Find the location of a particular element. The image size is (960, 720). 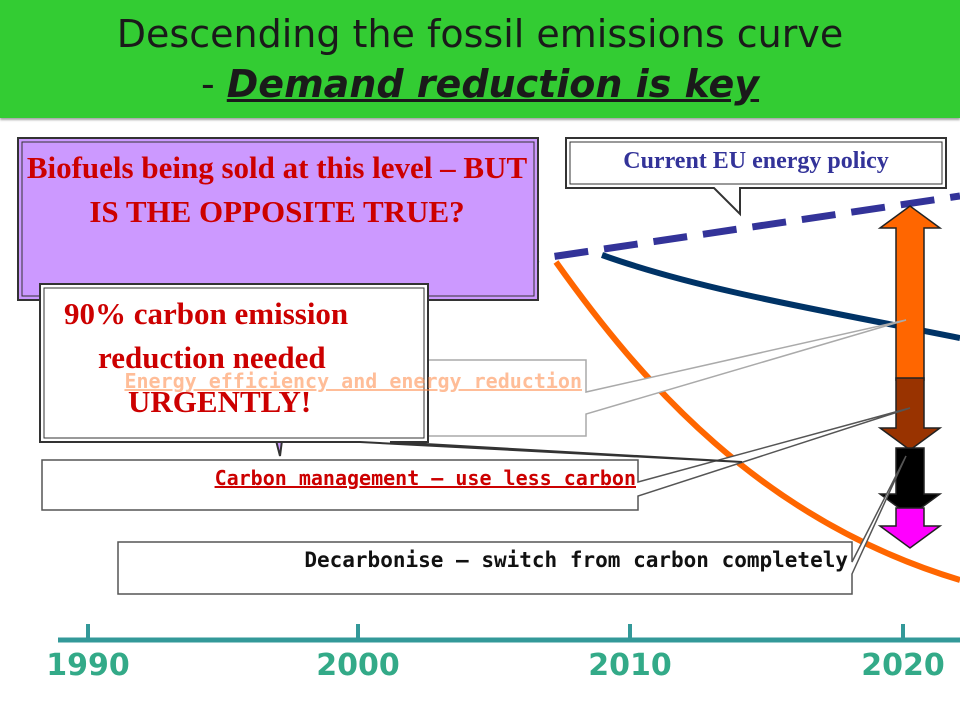

magenta-reduction-arrow is located at coordinates (910, 528).